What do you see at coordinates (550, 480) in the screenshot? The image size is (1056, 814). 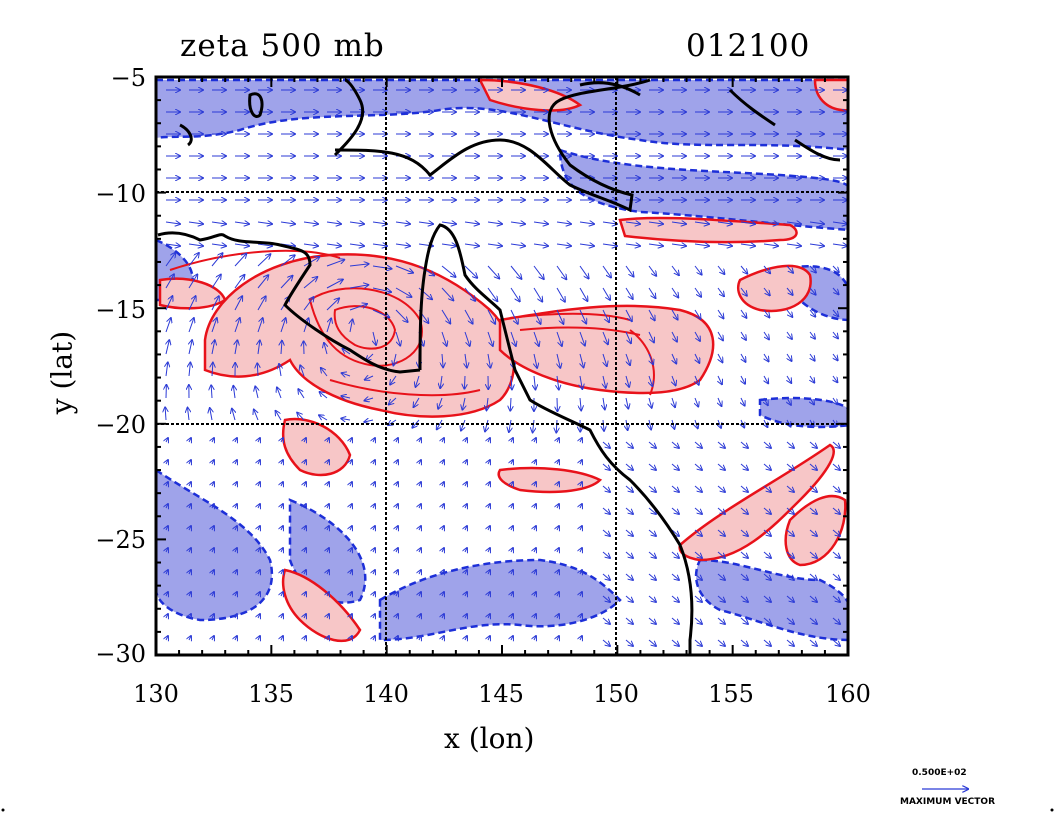 I see `pos-region-south-band` at bounding box center [550, 480].